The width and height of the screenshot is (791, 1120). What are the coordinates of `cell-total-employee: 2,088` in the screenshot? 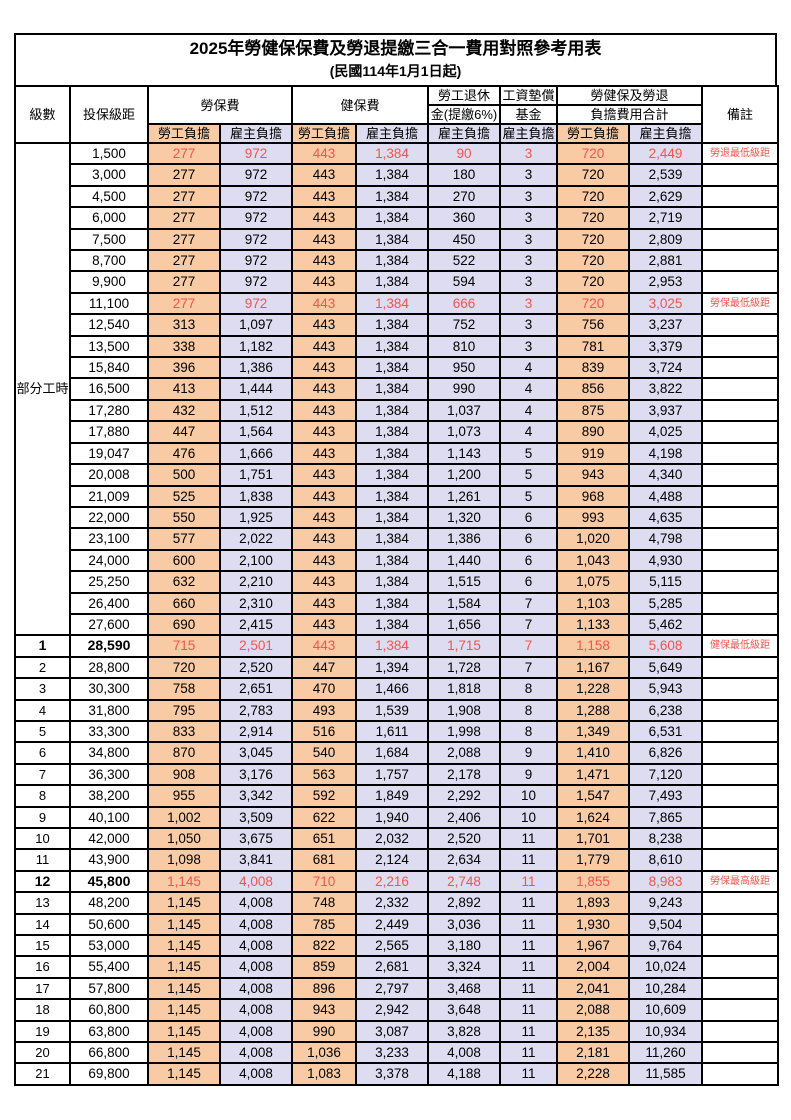 It's located at (593, 1010).